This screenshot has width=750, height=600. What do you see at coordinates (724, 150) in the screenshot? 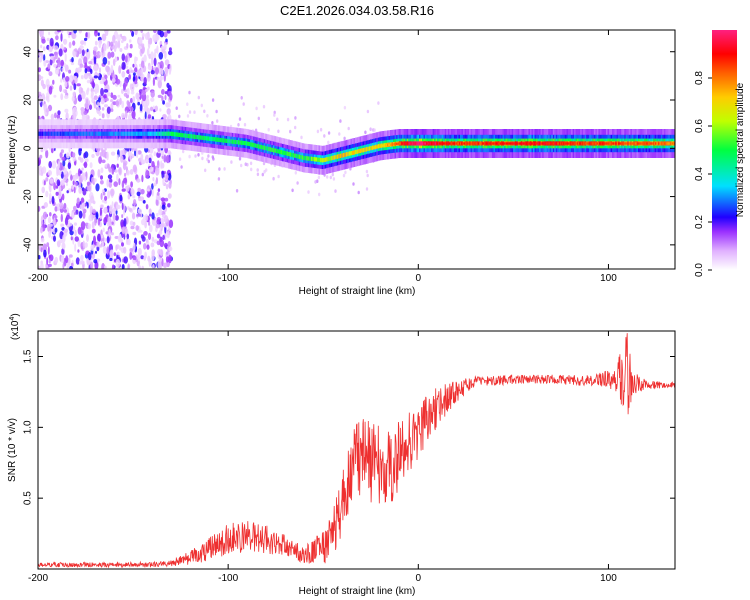
I see `colorbar-gradient` at bounding box center [724, 150].